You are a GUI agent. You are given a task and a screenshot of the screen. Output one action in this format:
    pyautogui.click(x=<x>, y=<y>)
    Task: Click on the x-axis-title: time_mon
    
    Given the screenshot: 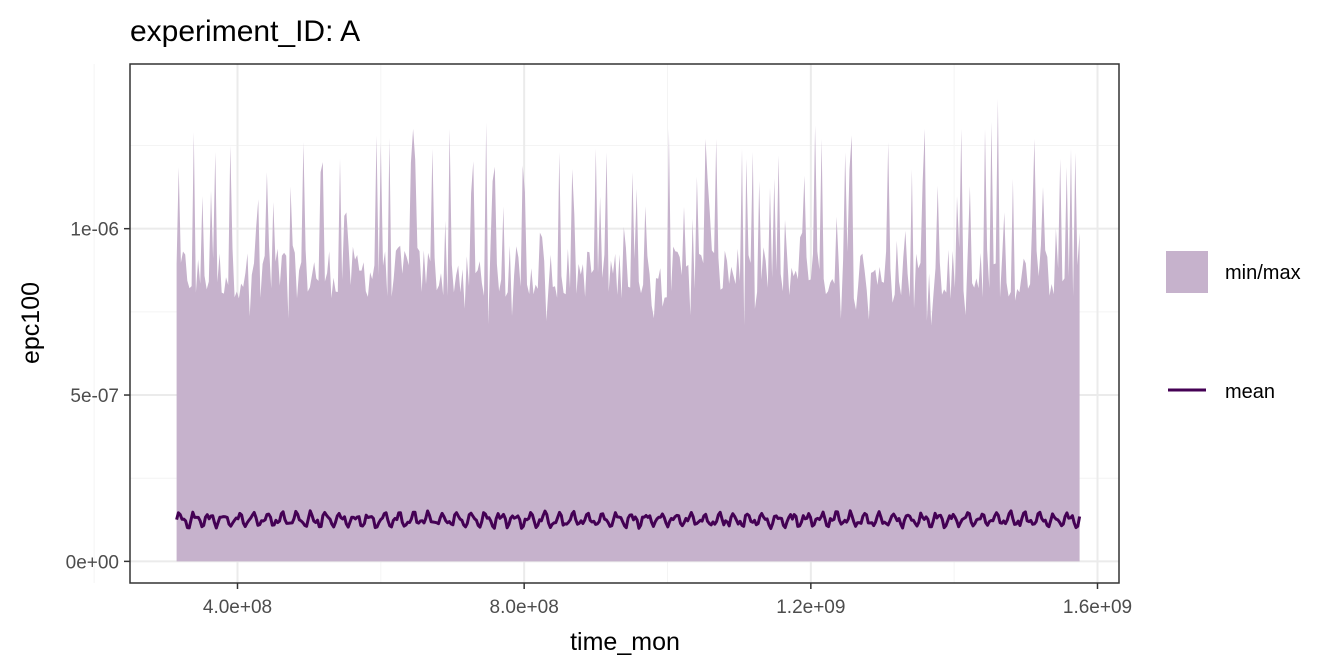 What is the action you would take?
    pyautogui.click(x=625, y=642)
    